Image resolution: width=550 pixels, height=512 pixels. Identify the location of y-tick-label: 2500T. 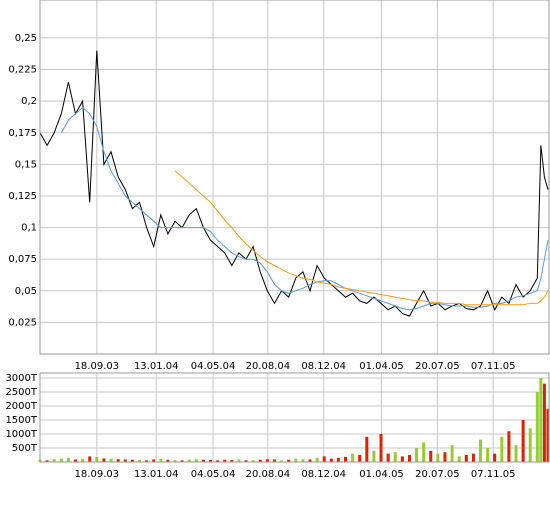
(21, 392).